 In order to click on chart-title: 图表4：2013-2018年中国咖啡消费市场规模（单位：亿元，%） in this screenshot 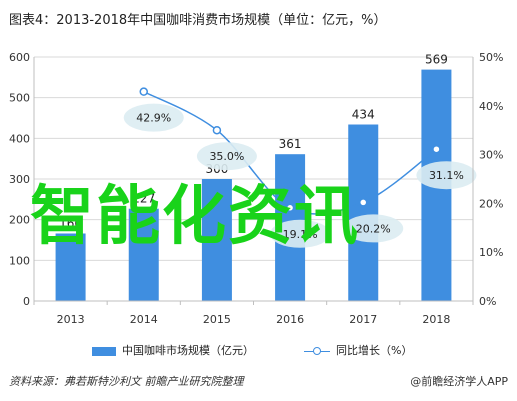, I will do `click(198, 20)`.